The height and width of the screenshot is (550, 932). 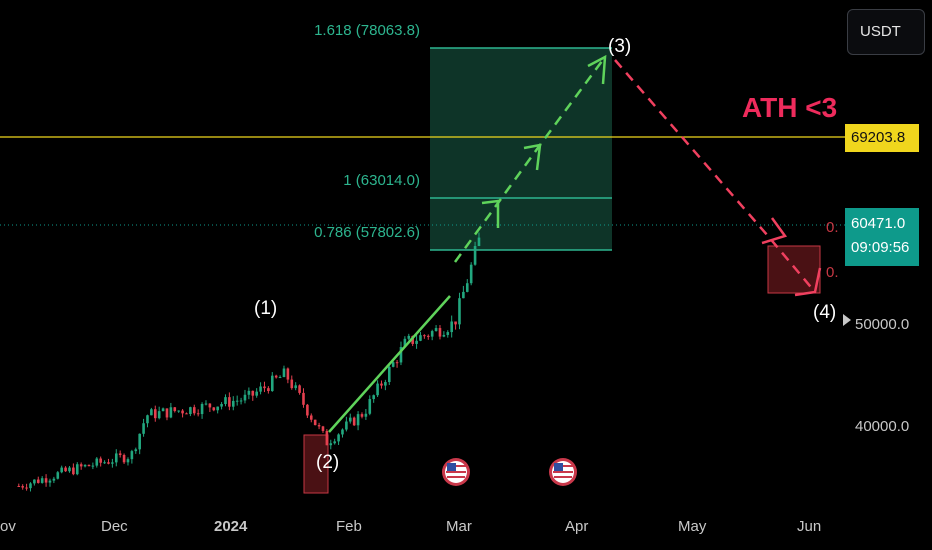 I want to click on wave3-projection-dashed, so click(x=530, y=159).